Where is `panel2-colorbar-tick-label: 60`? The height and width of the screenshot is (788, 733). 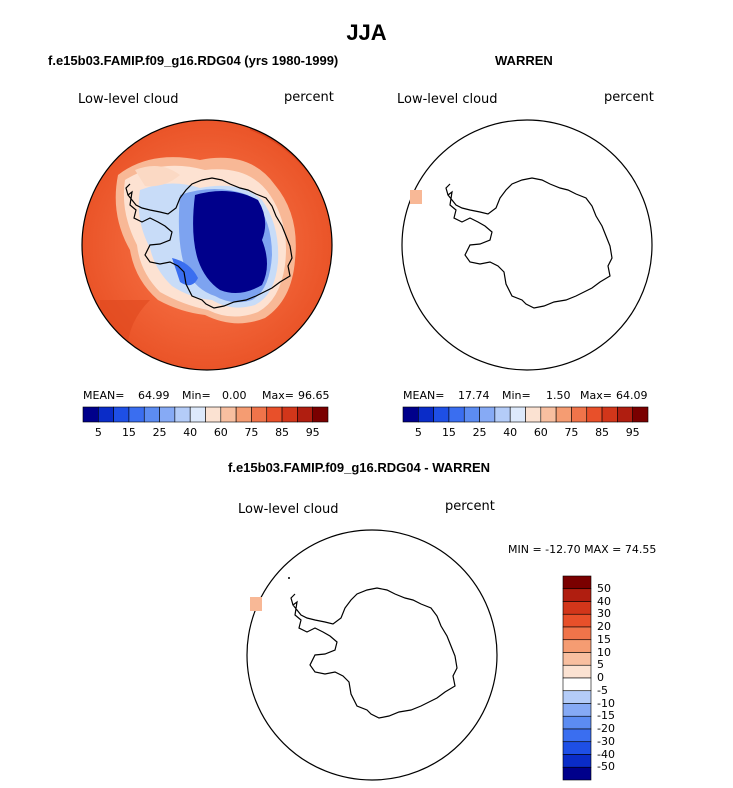 panel2-colorbar-tick-label: 60 is located at coordinates (540, 432).